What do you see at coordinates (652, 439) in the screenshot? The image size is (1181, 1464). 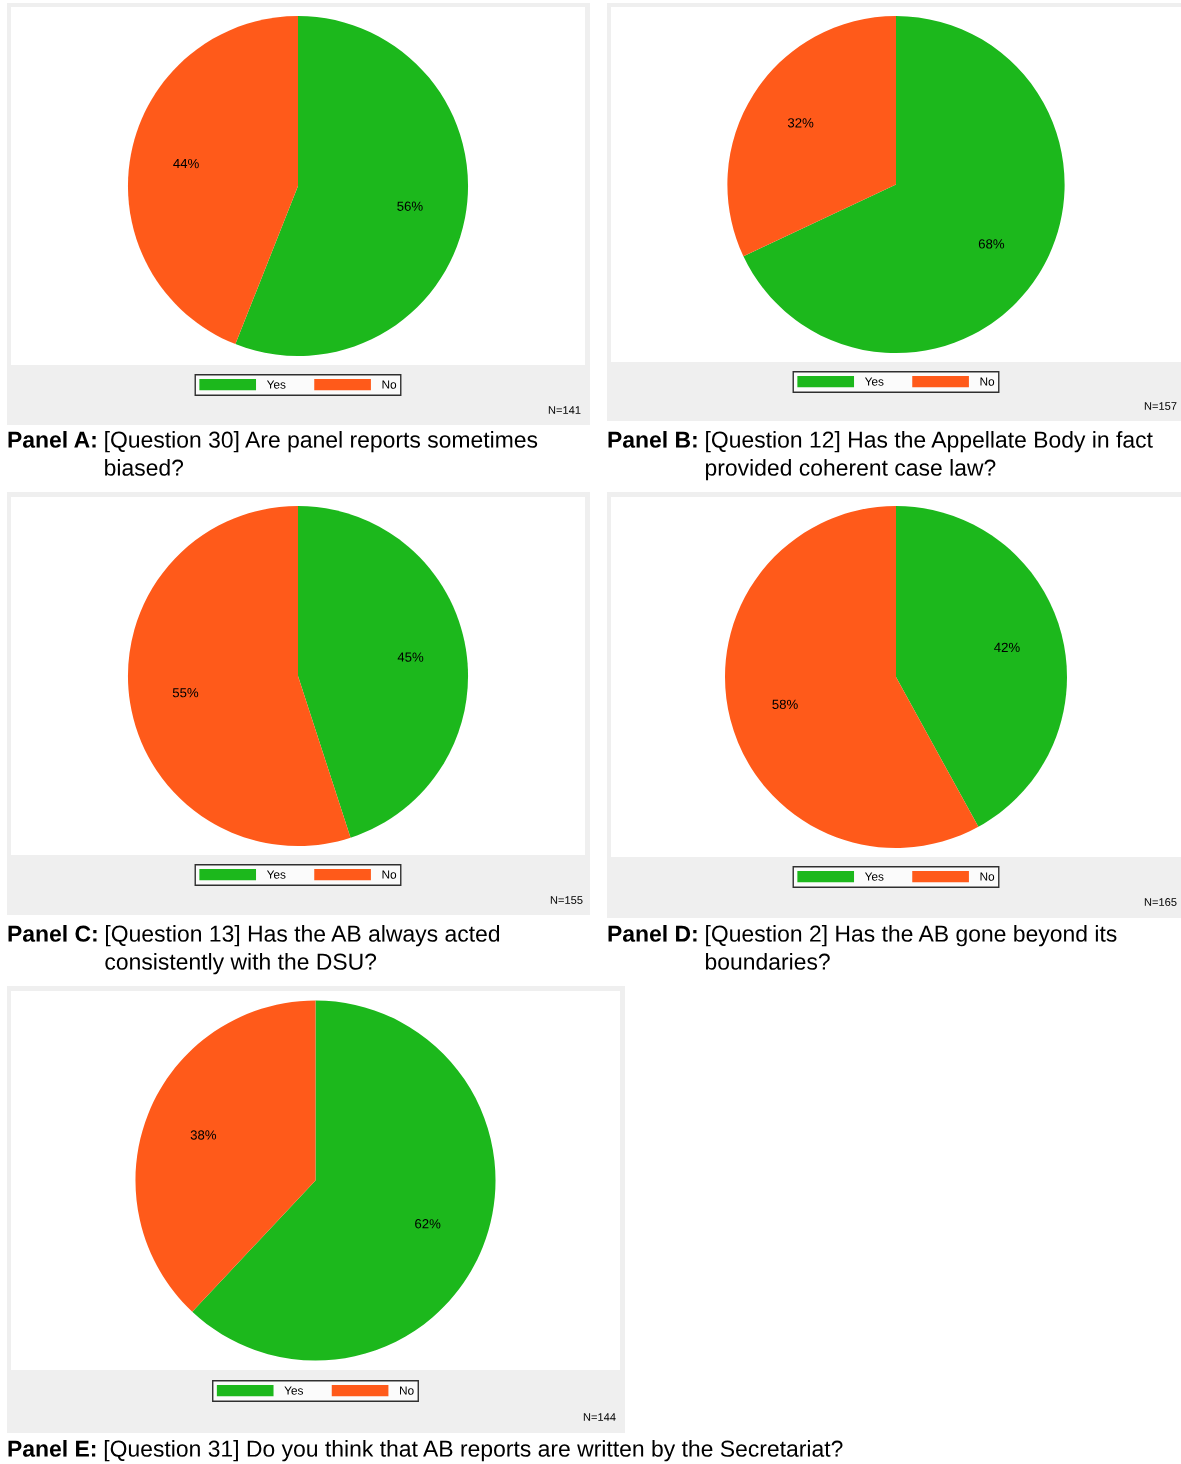 I see `text: Panel B:` at bounding box center [652, 439].